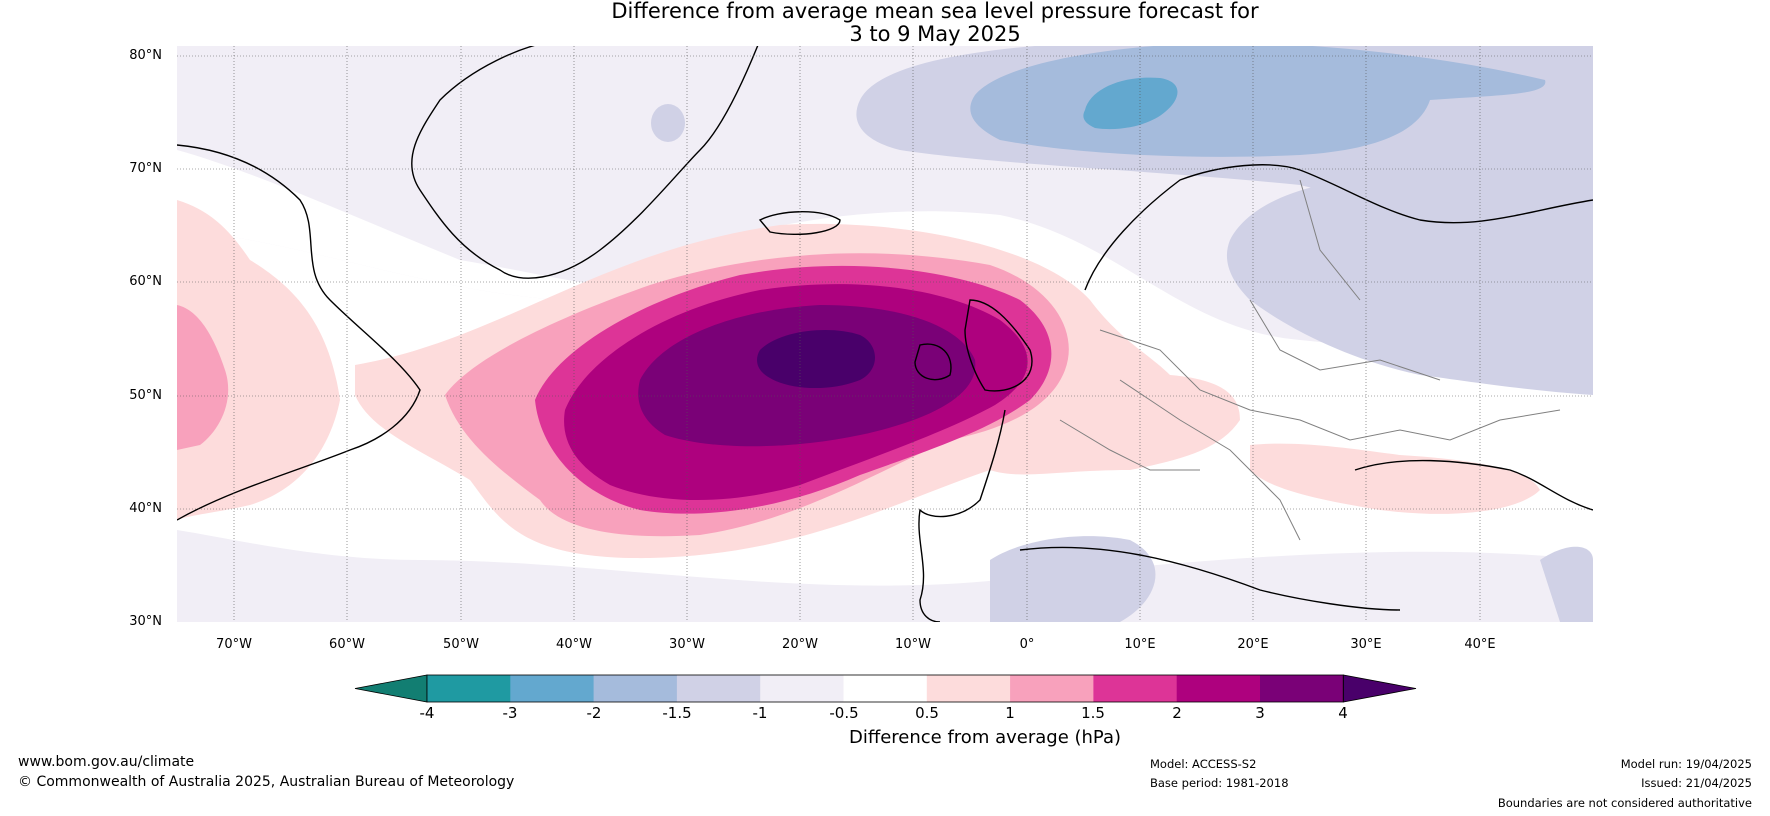  Describe the element at coordinates (1566, 584) in the screenshot. I see `arabia-low` at that location.